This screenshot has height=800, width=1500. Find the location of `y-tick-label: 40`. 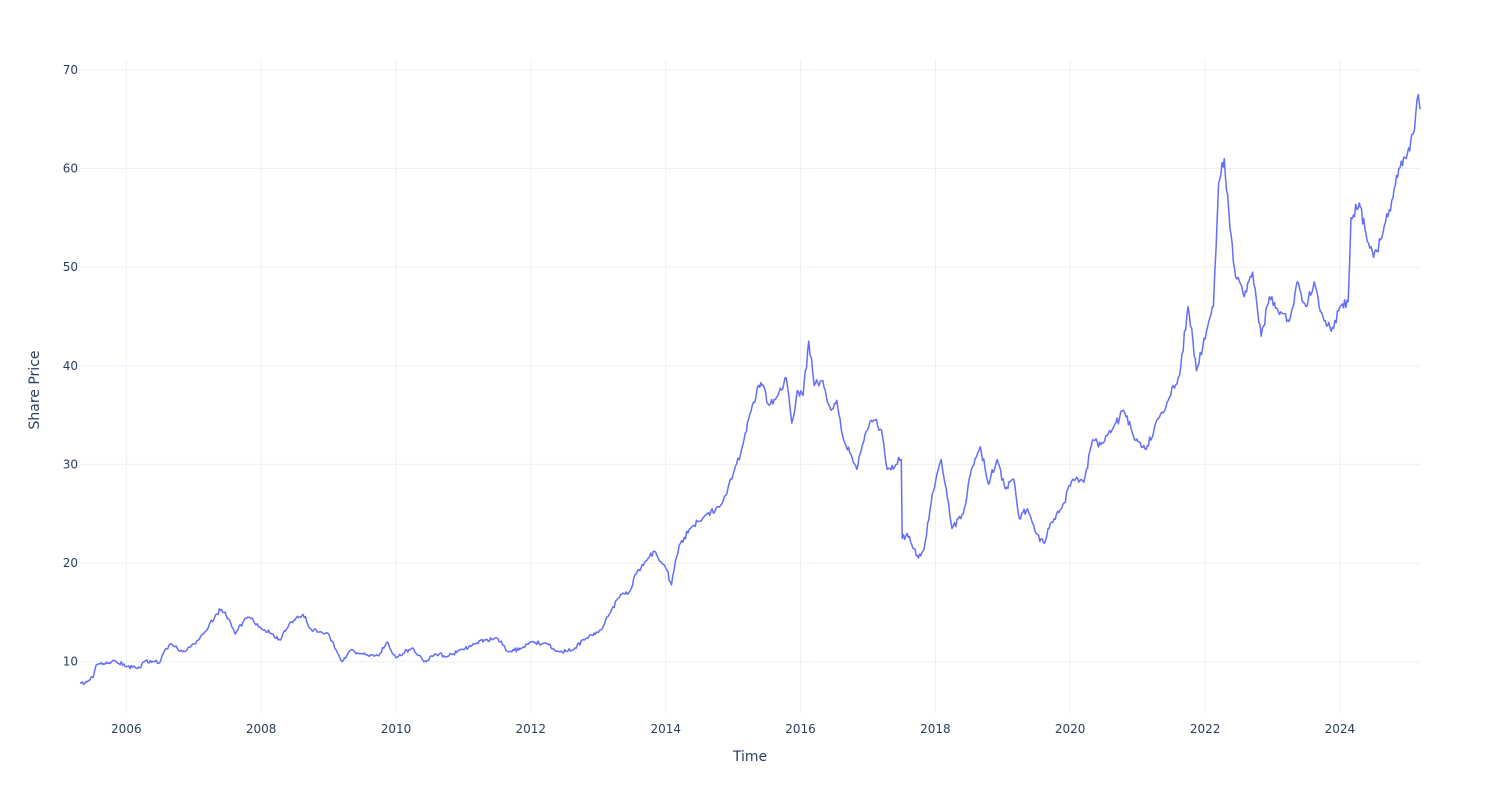

y-tick-label: 40 is located at coordinates (70, 366).